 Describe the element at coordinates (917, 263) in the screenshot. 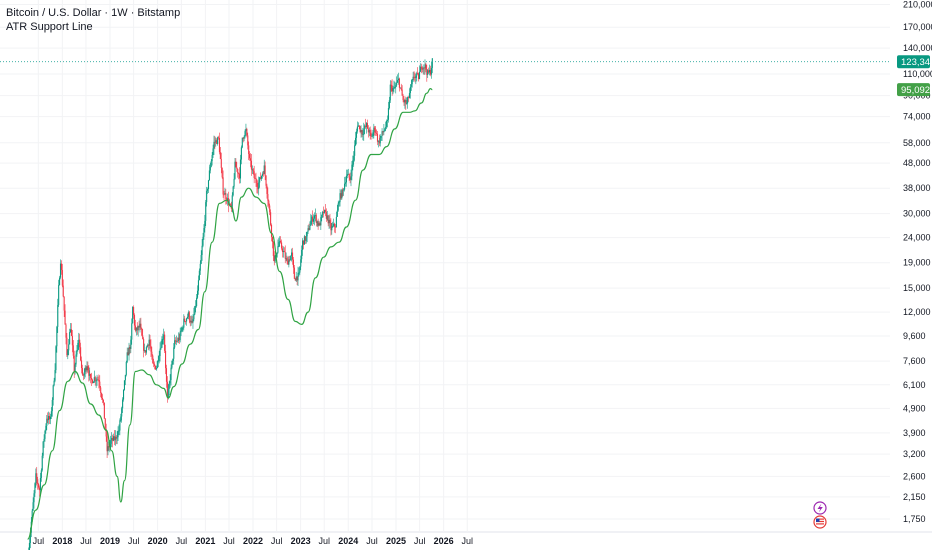

I see `y-tick-label: 19,000` at that location.